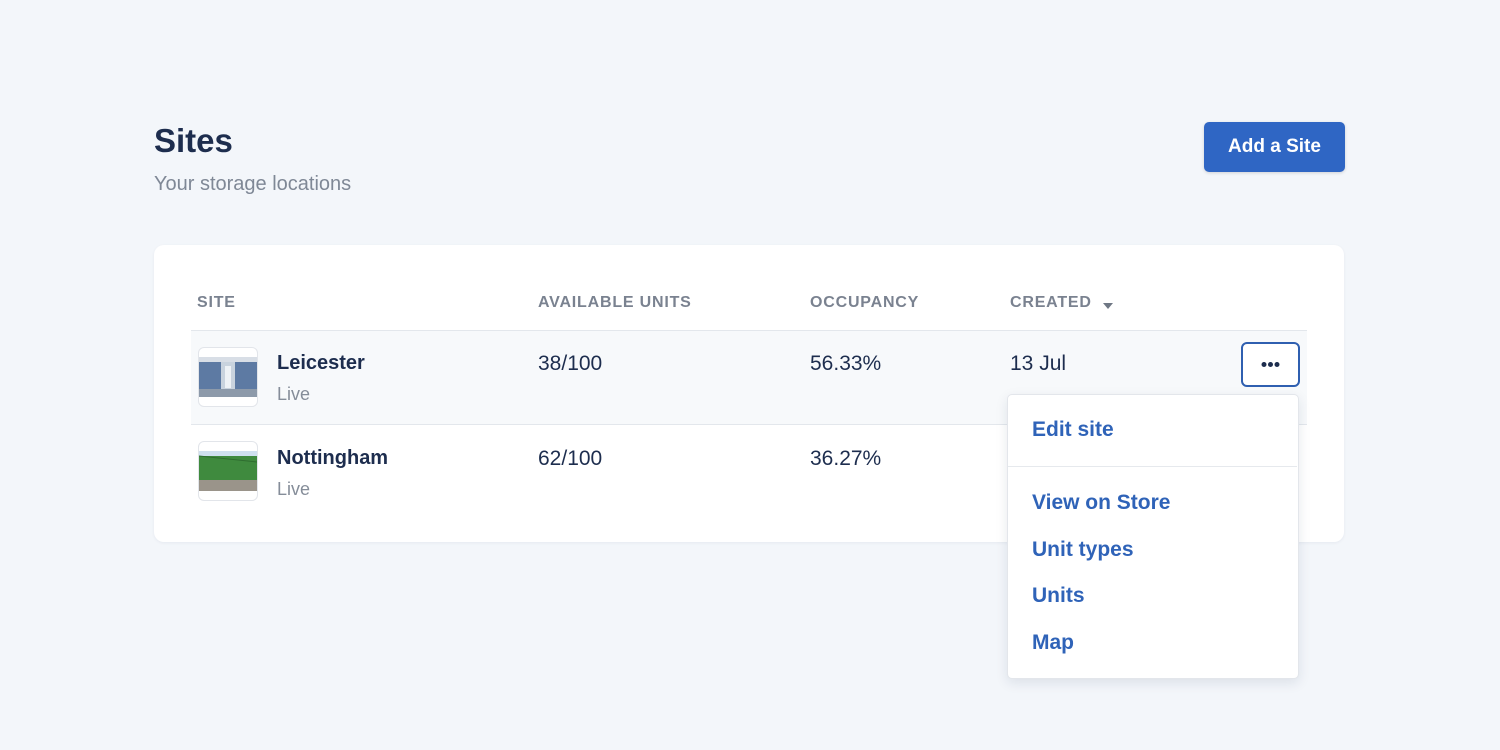 The height and width of the screenshot is (750, 1500). I want to click on column-header: OCCUPANCY, so click(865, 302).